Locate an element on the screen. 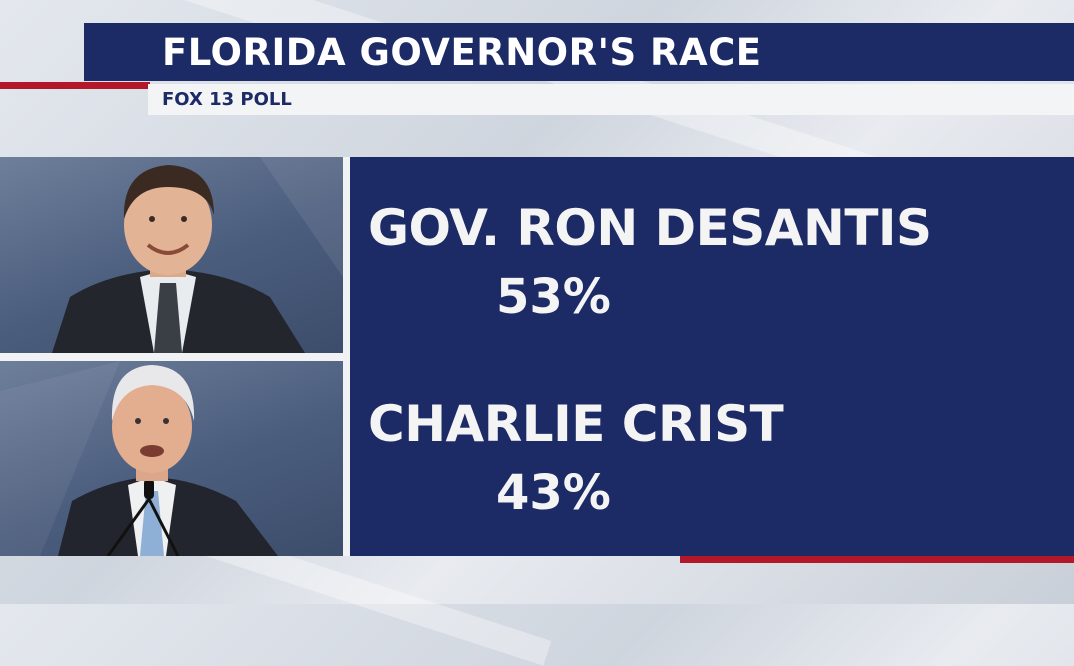 This screenshot has height=666, width=1074. portrait-illustration-desantis is located at coordinates (197, 255).